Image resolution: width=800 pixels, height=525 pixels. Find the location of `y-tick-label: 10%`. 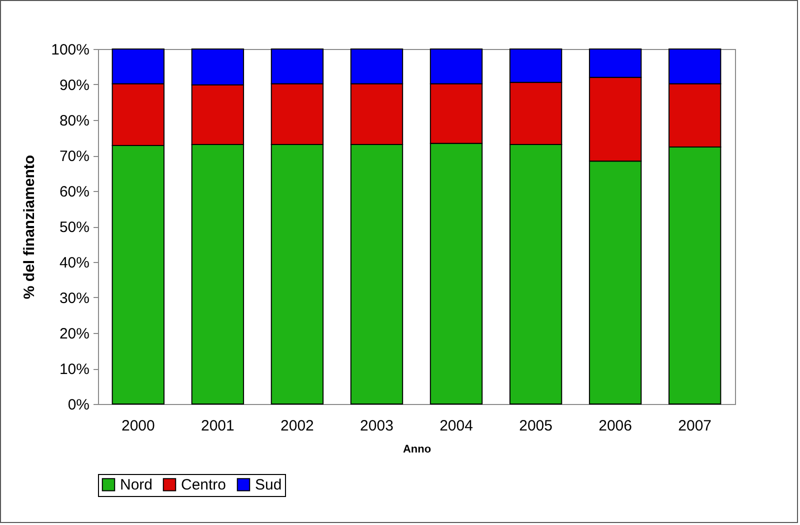

y-tick-label: 10% is located at coordinates (74, 369).